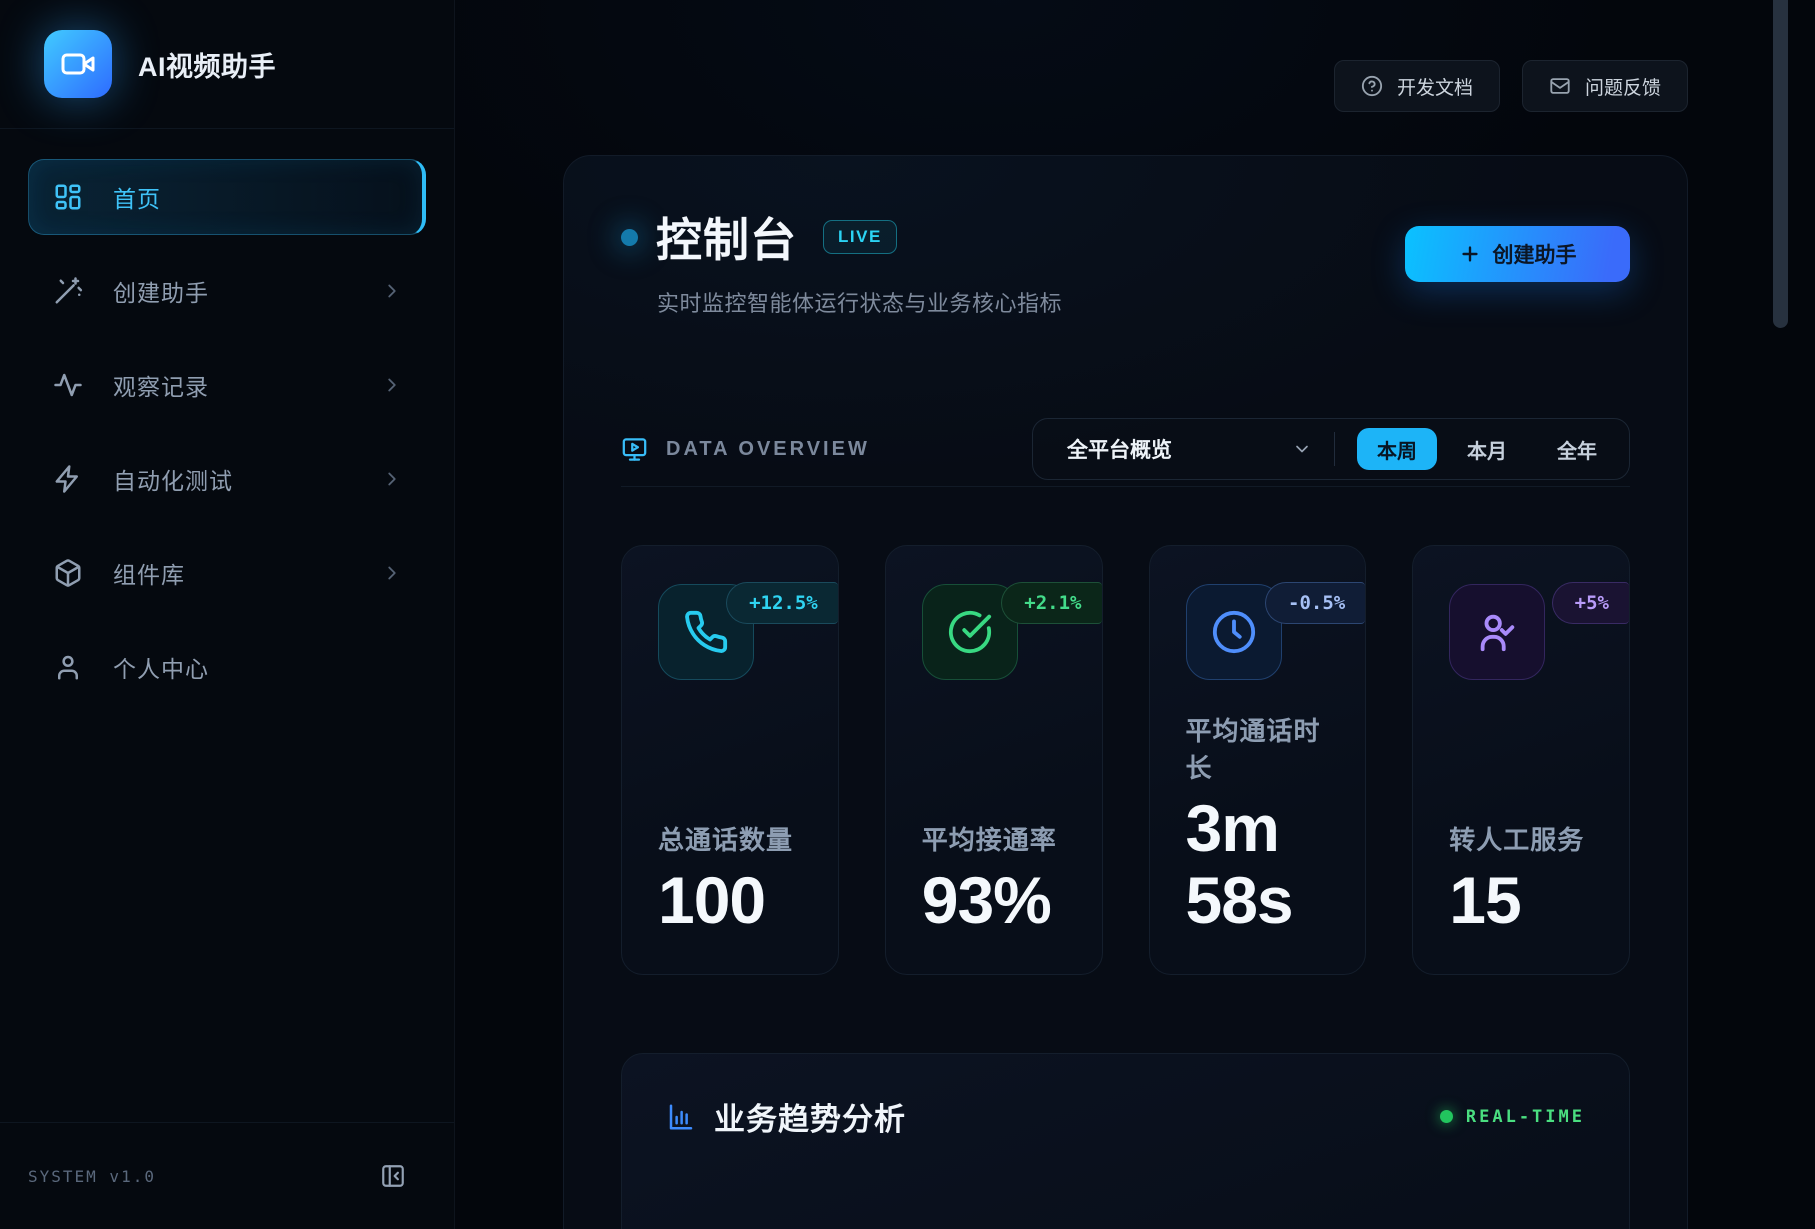  I want to click on stat-card-total-calls: +12.5% 总通话数量 100, so click(730, 760).